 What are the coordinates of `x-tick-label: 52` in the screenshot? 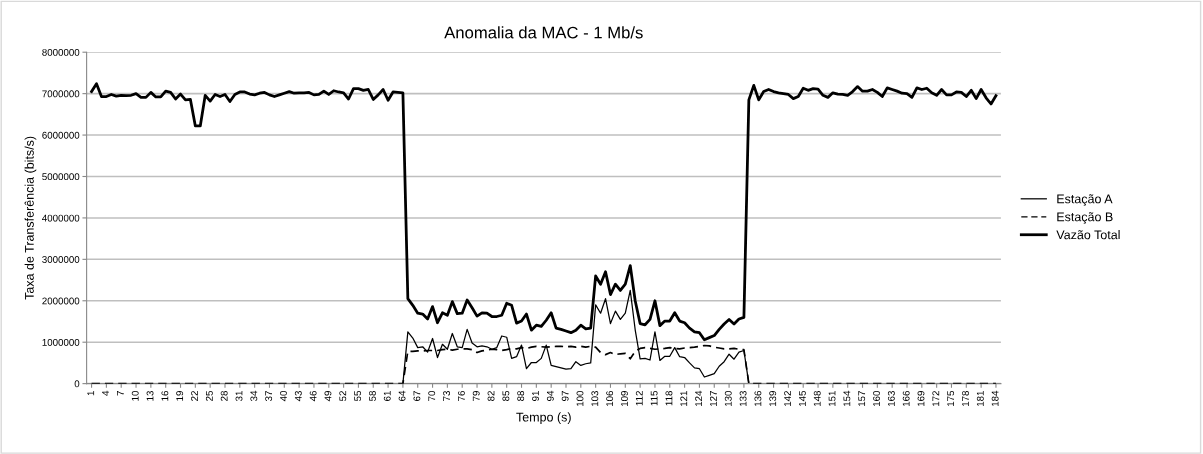 It's located at (343, 396).